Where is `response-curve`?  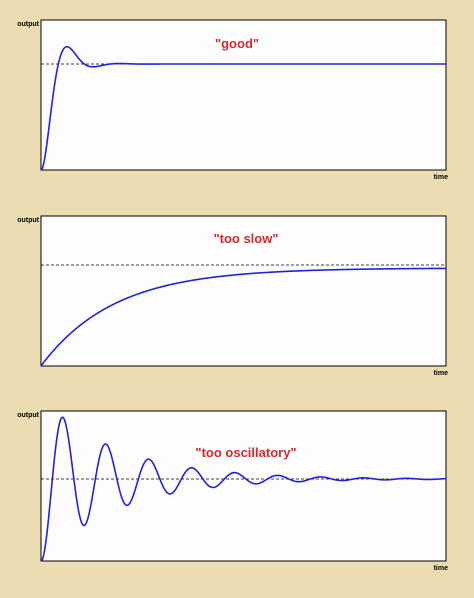 response-curve is located at coordinates (243, 317).